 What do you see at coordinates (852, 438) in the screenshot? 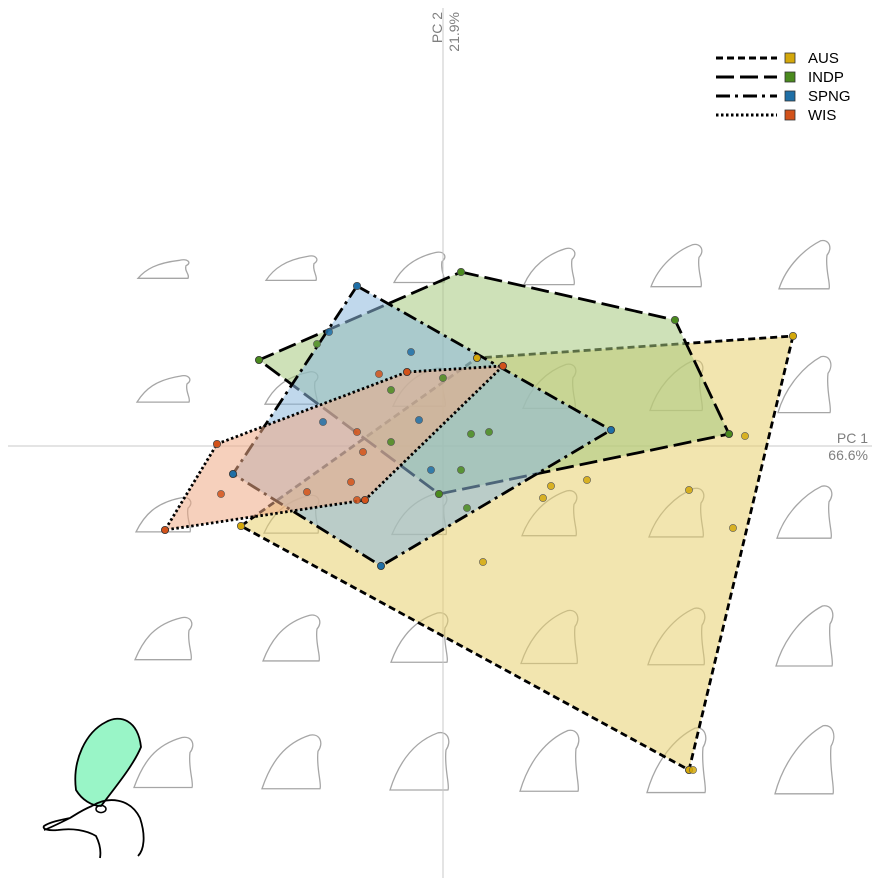
I see `x-axis-label: PC 1` at bounding box center [852, 438].